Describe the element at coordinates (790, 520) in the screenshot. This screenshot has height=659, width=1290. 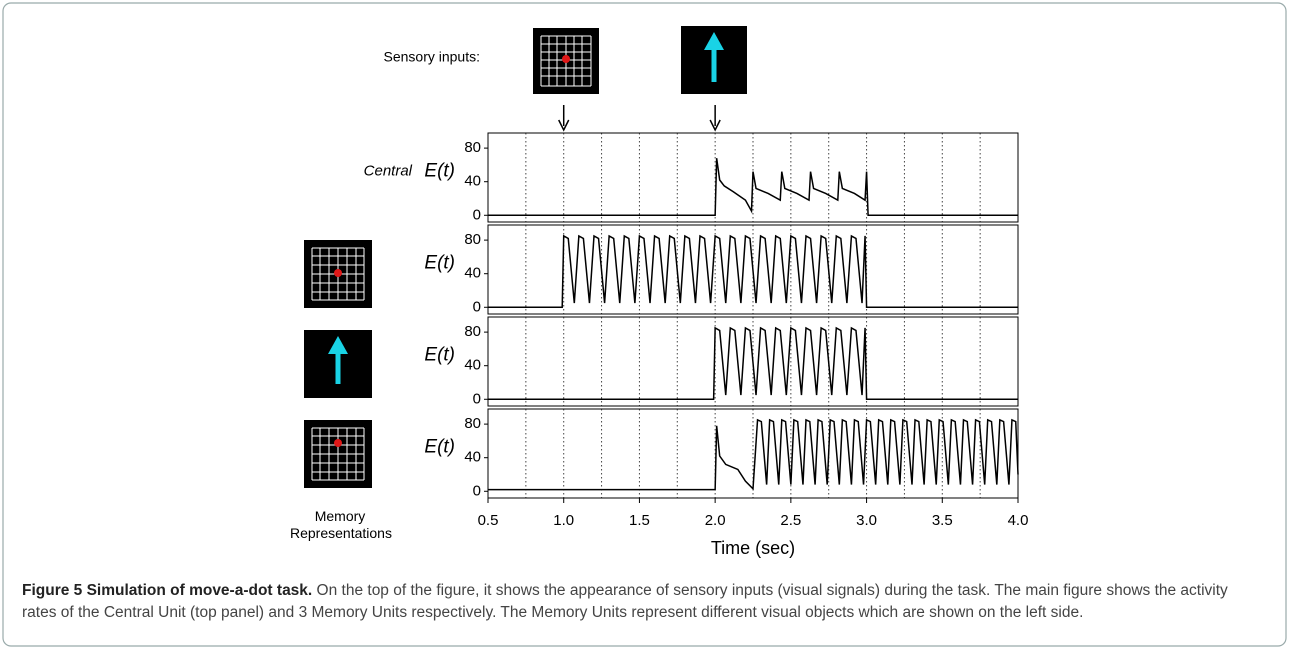
I see `x-tick-label: 2.5` at that location.